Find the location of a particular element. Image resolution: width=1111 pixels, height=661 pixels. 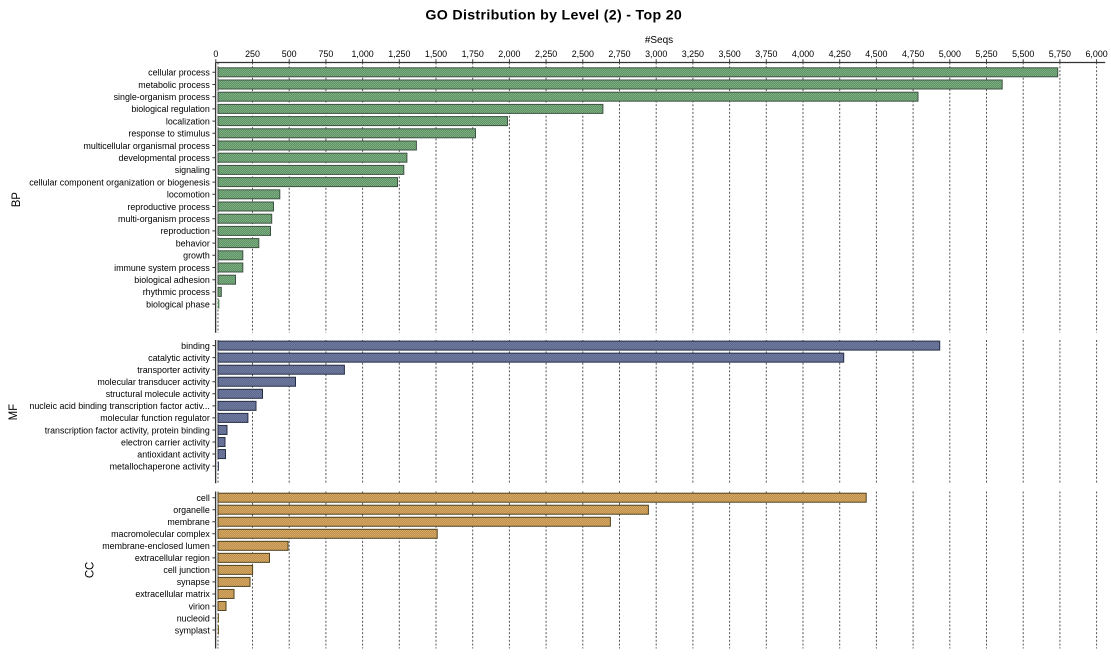

svg-text: molecular transducer activity is located at coordinates (153, 382).